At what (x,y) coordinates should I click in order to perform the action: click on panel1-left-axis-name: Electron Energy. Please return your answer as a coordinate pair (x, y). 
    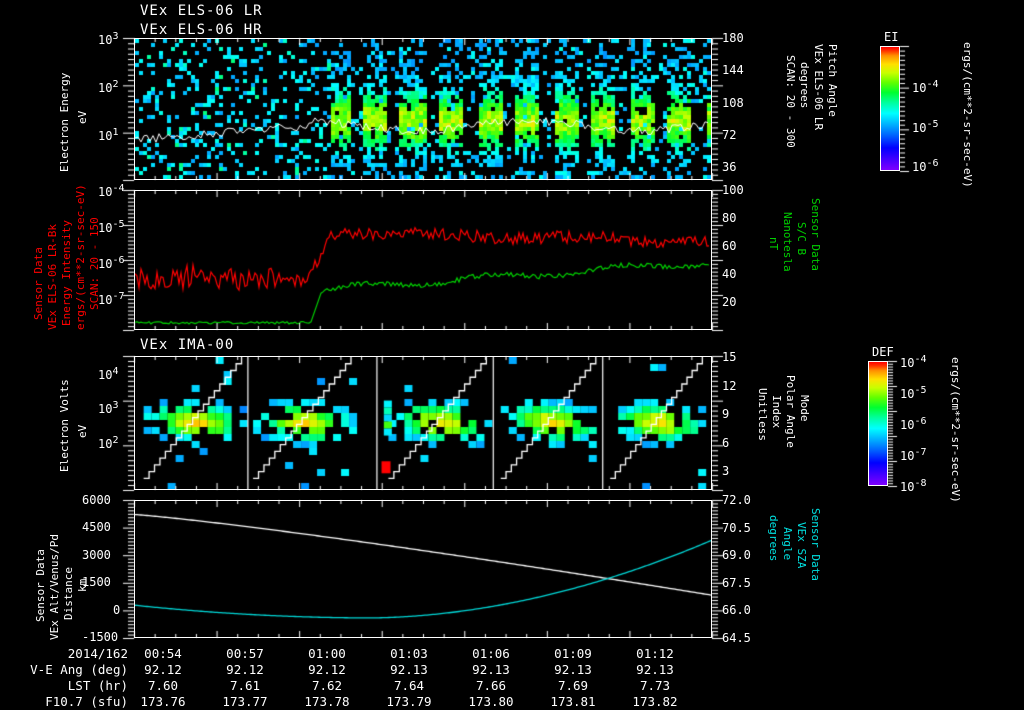
    Looking at the image, I should click on (64, 122).